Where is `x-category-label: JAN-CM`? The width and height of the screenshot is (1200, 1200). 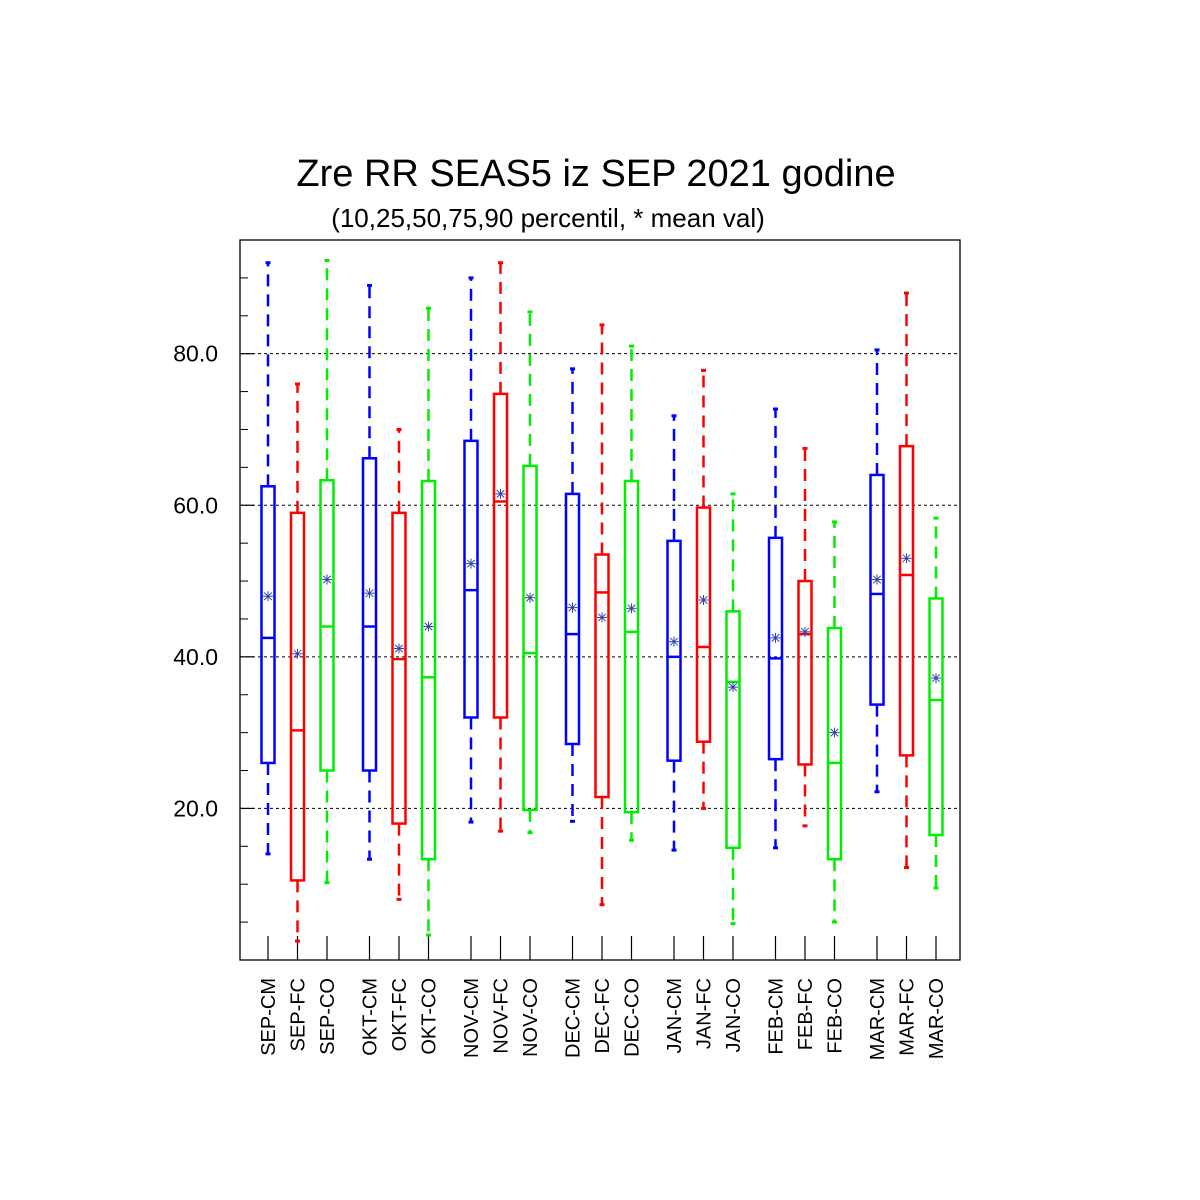
x-category-label: JAN-CM is located at coordinates (675, 1016).